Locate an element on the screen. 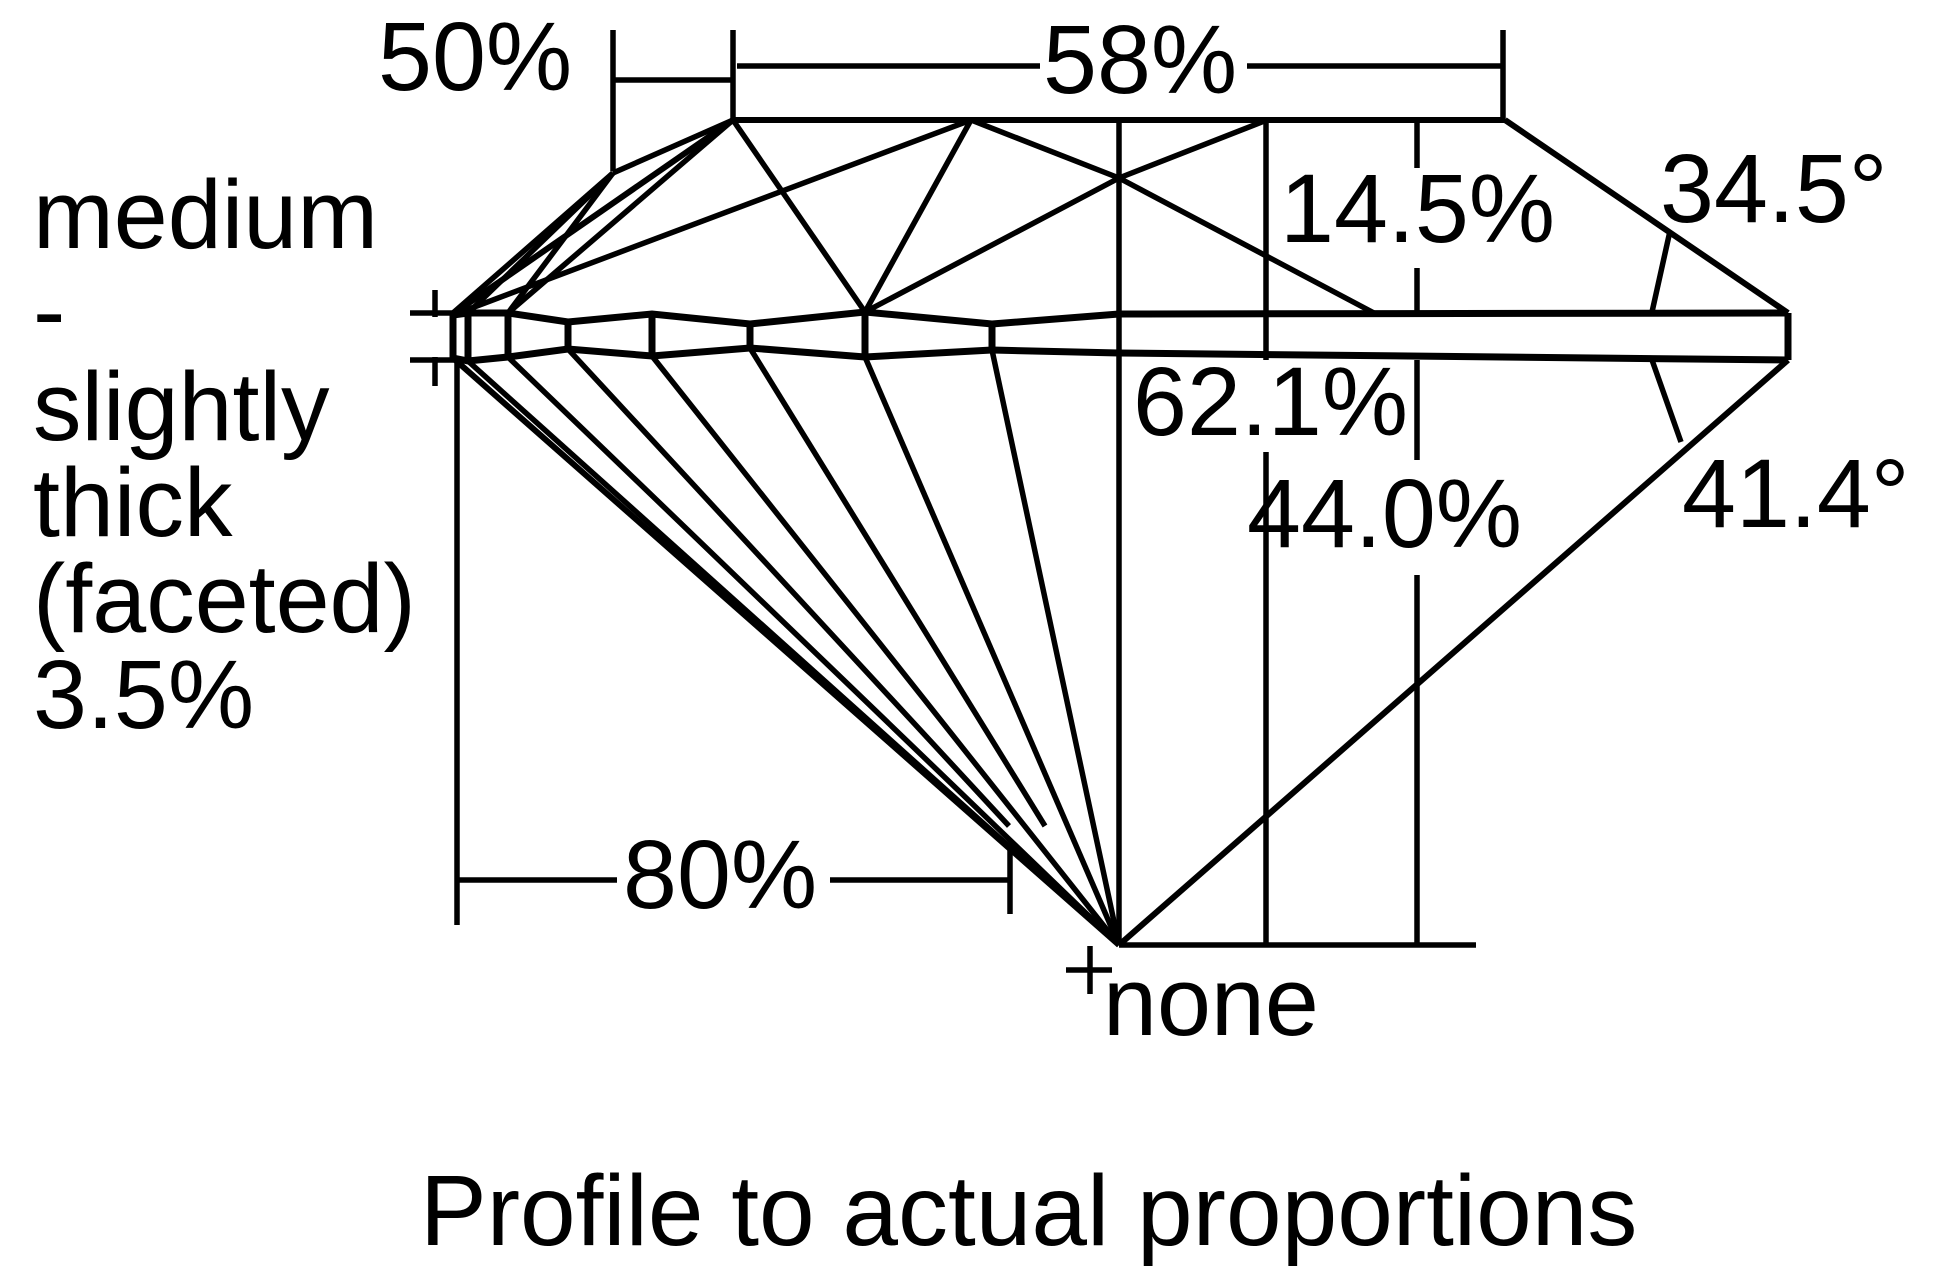  girdle-label-line: (faceted) is located at coordinates (224, 598).